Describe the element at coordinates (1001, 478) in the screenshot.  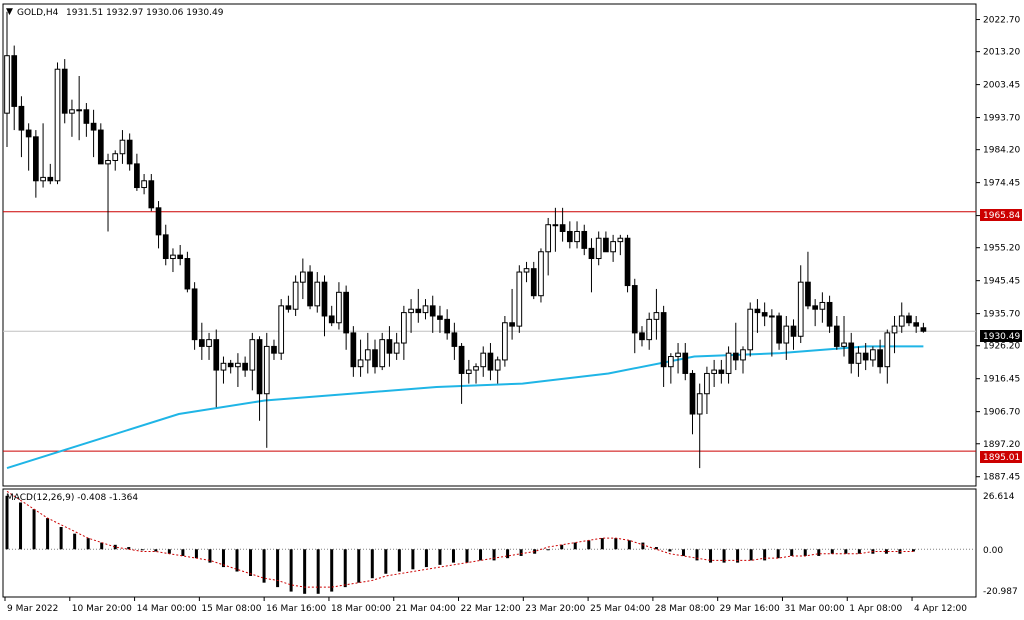
I see `price-tick-label: 1887.45` at that location.